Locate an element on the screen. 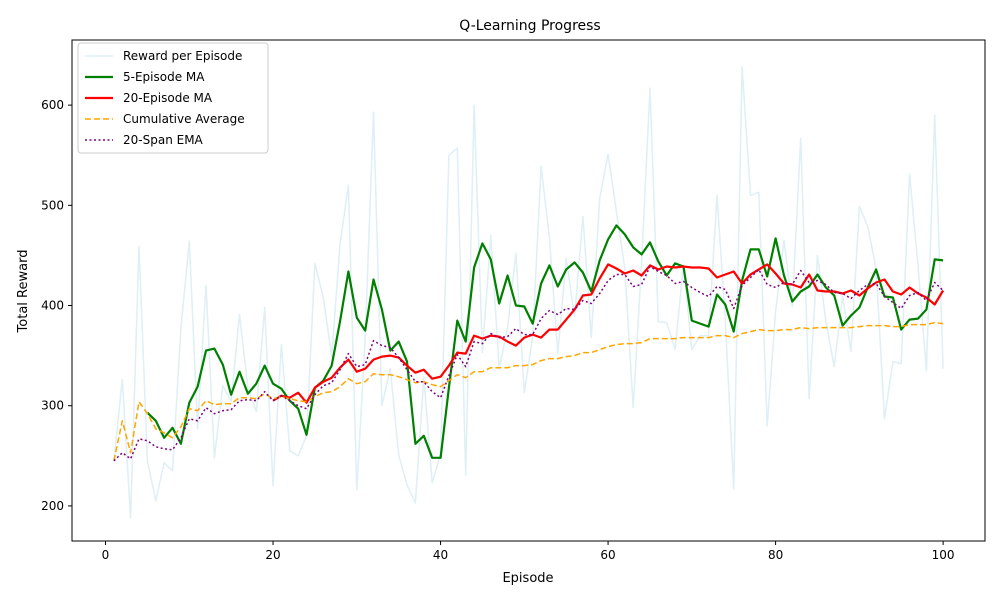 Image resolution: width=1000 pixels, height=600 pixels. legend-label: 20-Span EMA is located at coordinates (163, 140).